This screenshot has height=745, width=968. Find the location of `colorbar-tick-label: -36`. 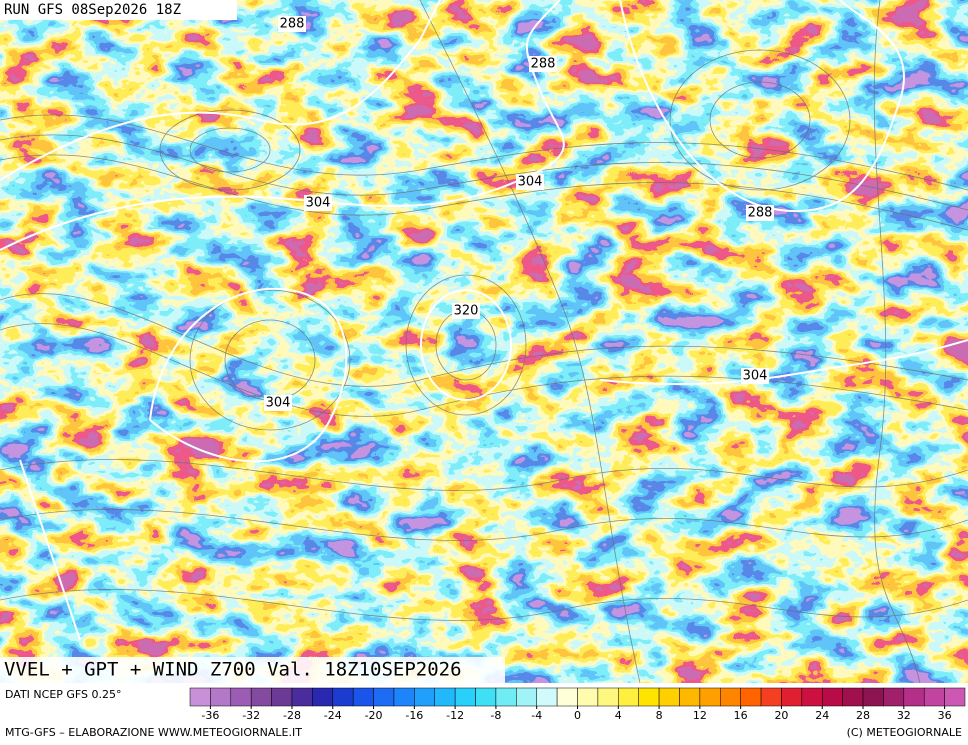

colorbar-tick-label: -36 is located at coordinates (210, 715).